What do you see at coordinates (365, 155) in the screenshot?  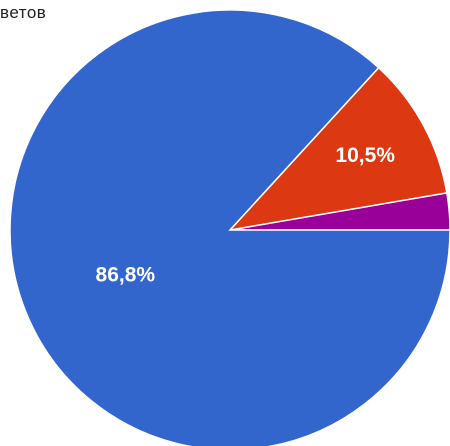 I see `slice-label: 10,5%` at bounding box center [365, 155].